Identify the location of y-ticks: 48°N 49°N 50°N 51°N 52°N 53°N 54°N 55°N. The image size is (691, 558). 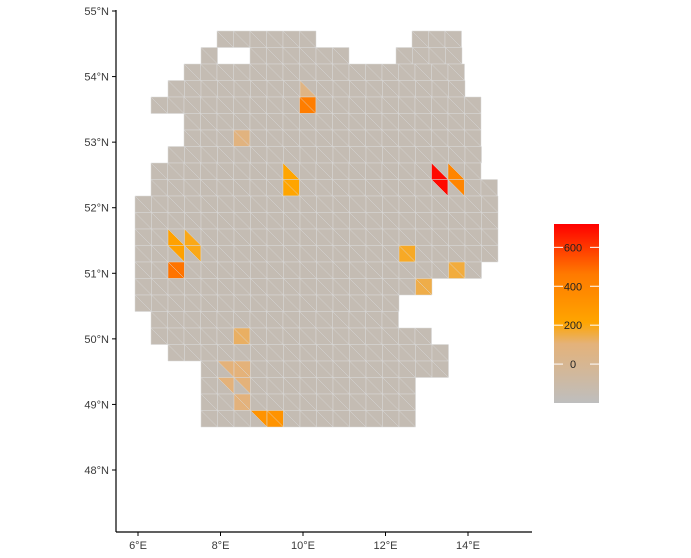
(100, 241).